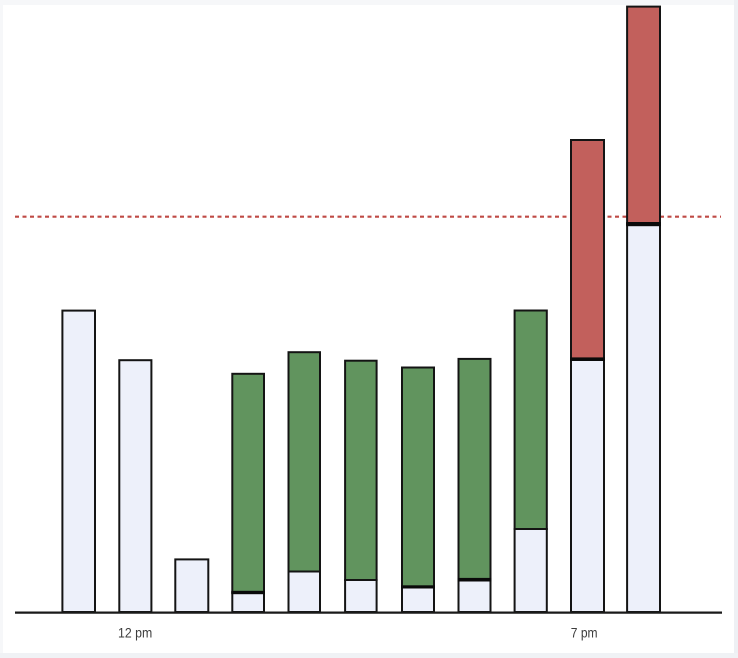  What do you see at coordinates (135, 633) in the screenshot?
I see `svg-text: 12 pm` at bounding box center [135, 633].